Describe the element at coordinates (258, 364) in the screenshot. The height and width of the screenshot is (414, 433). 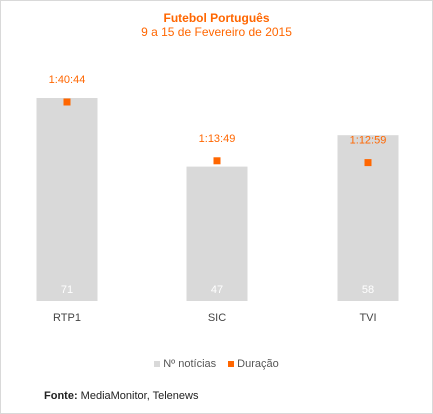
I see `legend-label-duration: Duração` at that location.